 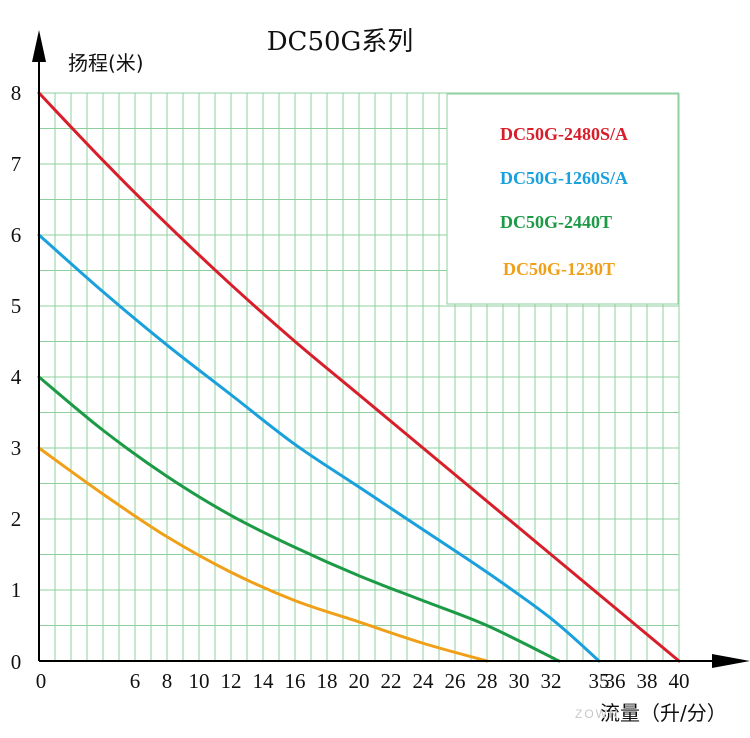 What do you see at coordinates (556, 222) in the screenshot?
I see `legend-entry-3: DC50G-2440T` at bounding box center [556, 222].